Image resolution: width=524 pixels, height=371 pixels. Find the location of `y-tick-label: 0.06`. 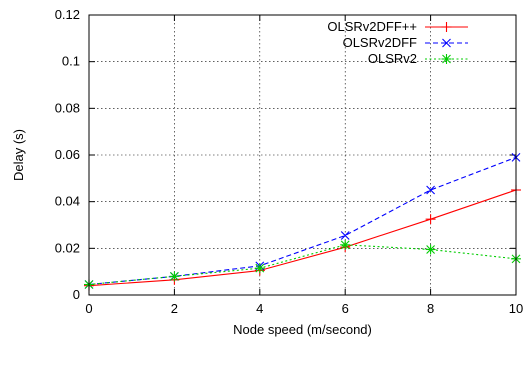

y-tick-label: 0.06 is located at coordinates (67, 154).